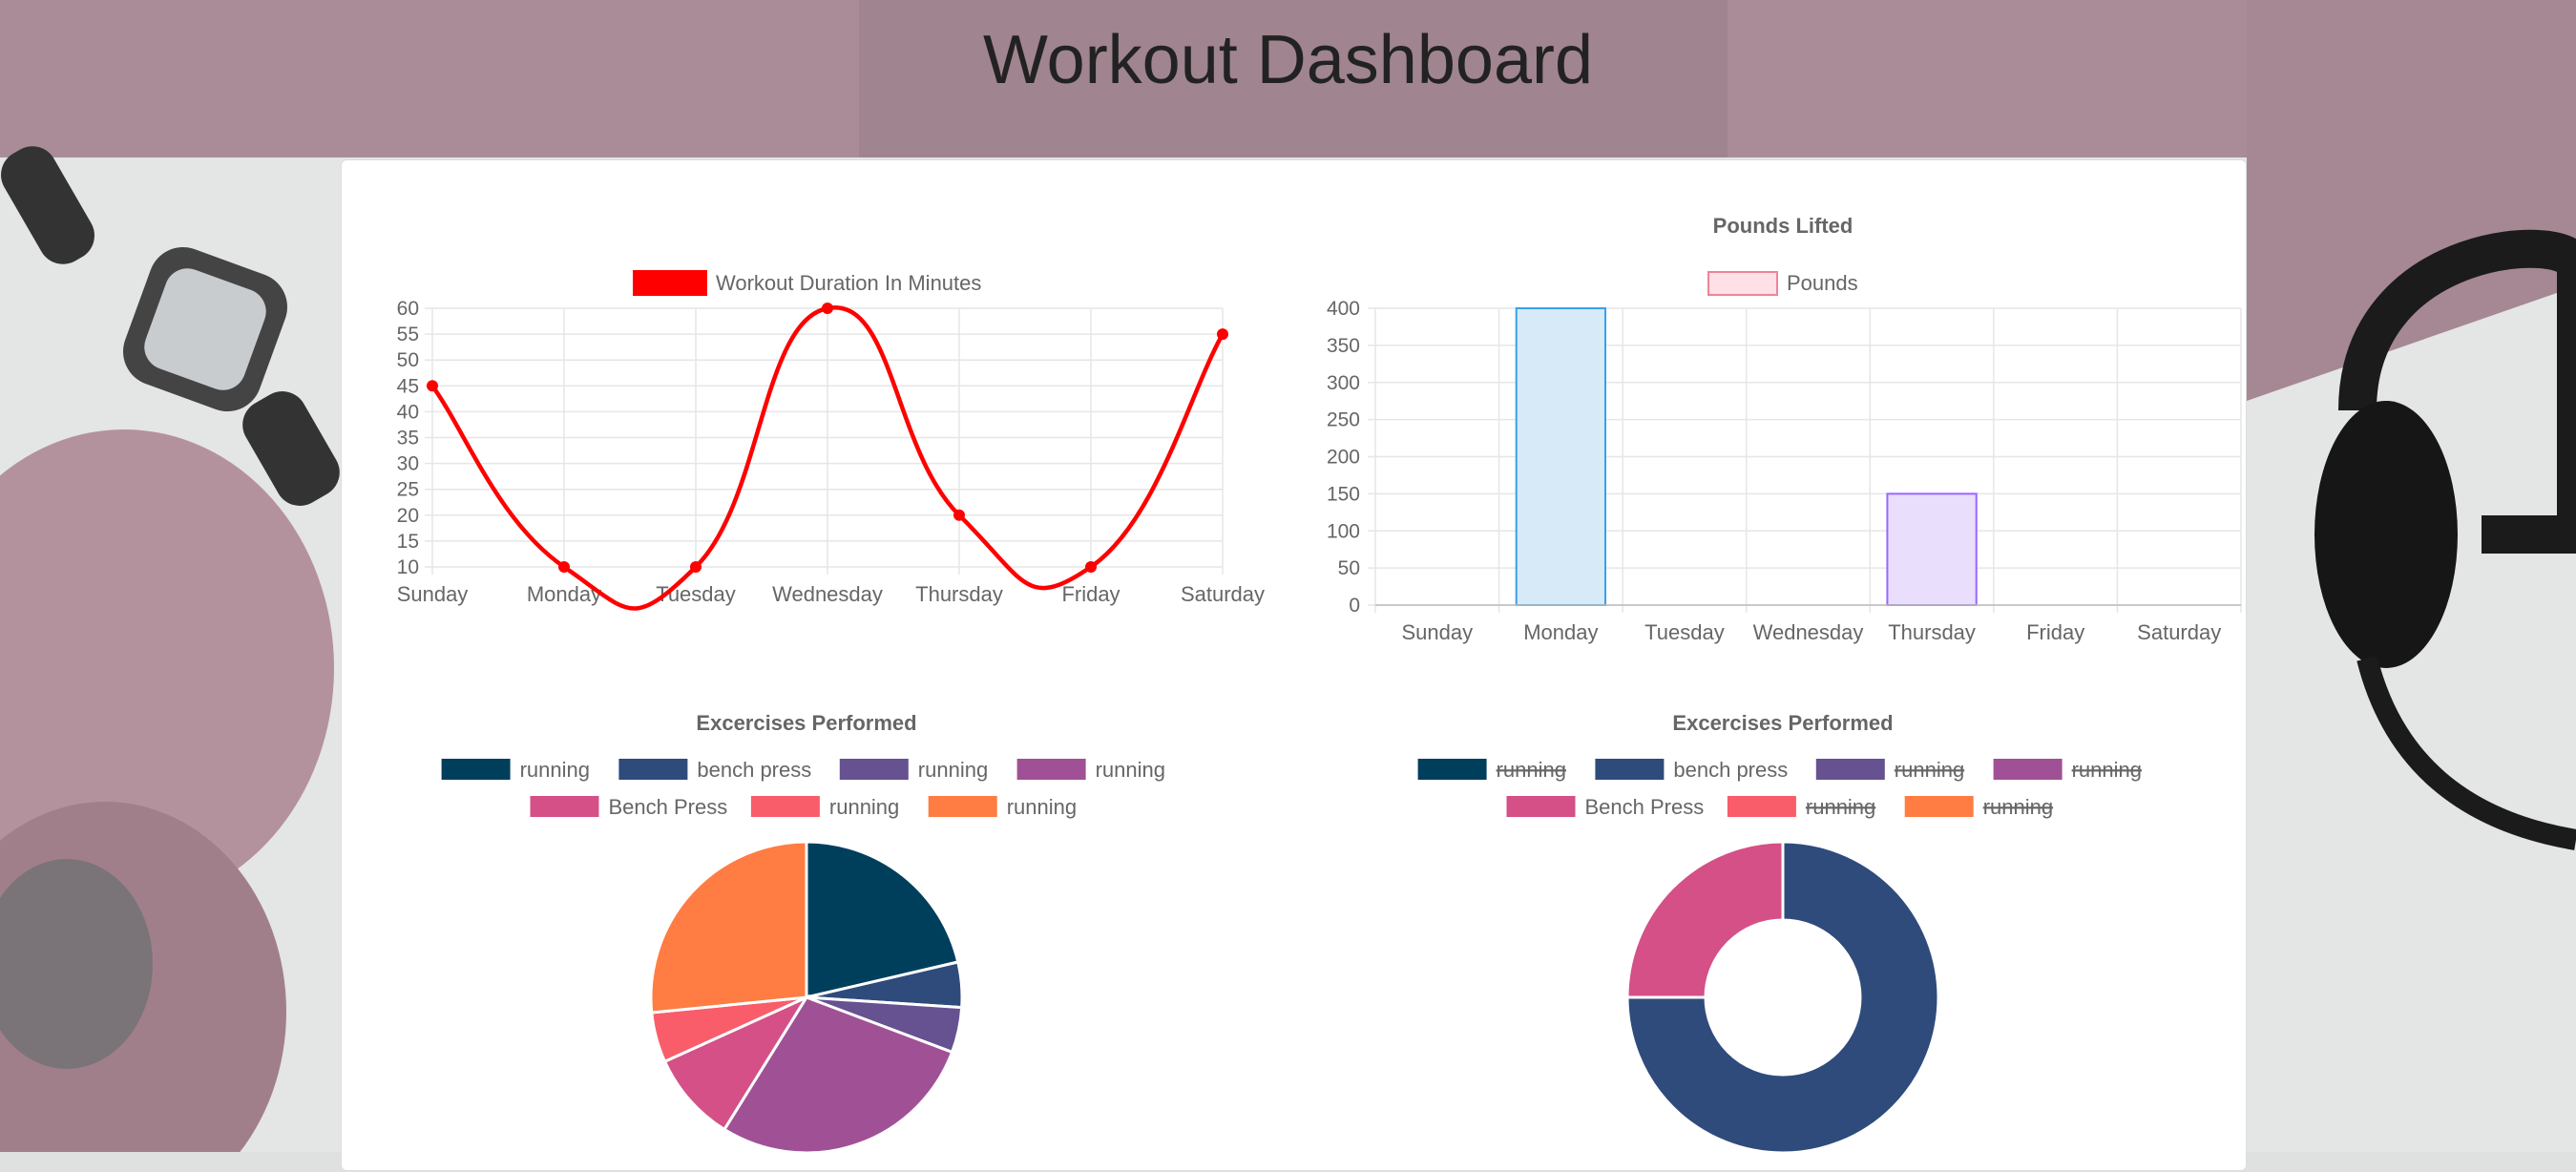 The height and width of the screenshot is (1172, 2576). What do you see at coordinates (408, 567) in the screenshot?
I see `y-tick-label: 10` at bounding box center [408, 567].